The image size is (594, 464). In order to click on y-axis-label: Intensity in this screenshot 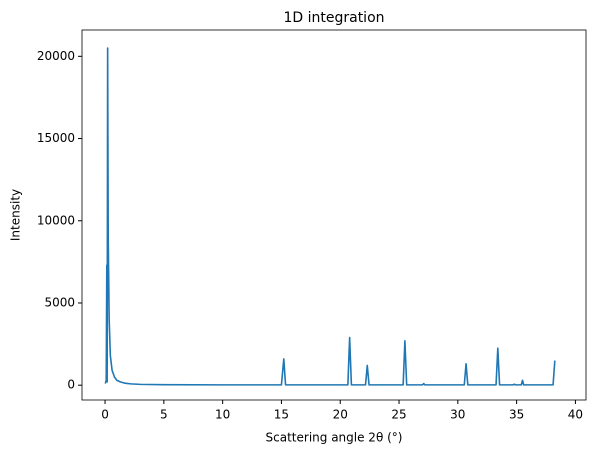, I will do `click(16, 215)`.